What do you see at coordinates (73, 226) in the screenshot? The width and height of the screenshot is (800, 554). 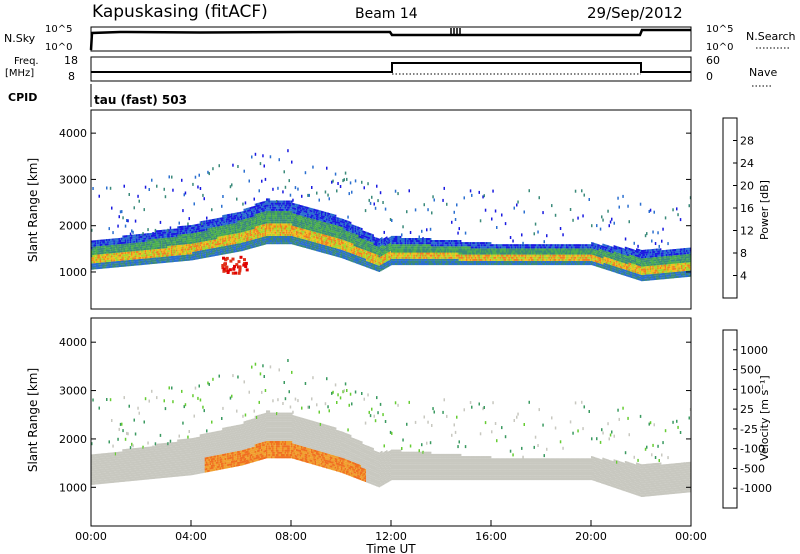 I see `power-ytick-label: 2000` at bounding box center [73, 226].